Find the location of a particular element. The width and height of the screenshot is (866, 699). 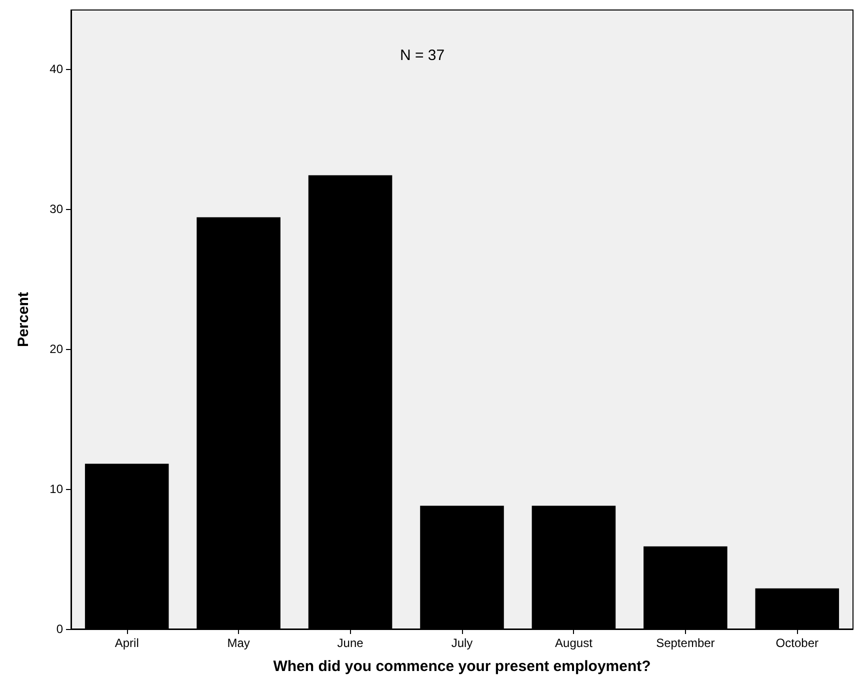

x-tick-label: September is located at coordinates (685, 643).